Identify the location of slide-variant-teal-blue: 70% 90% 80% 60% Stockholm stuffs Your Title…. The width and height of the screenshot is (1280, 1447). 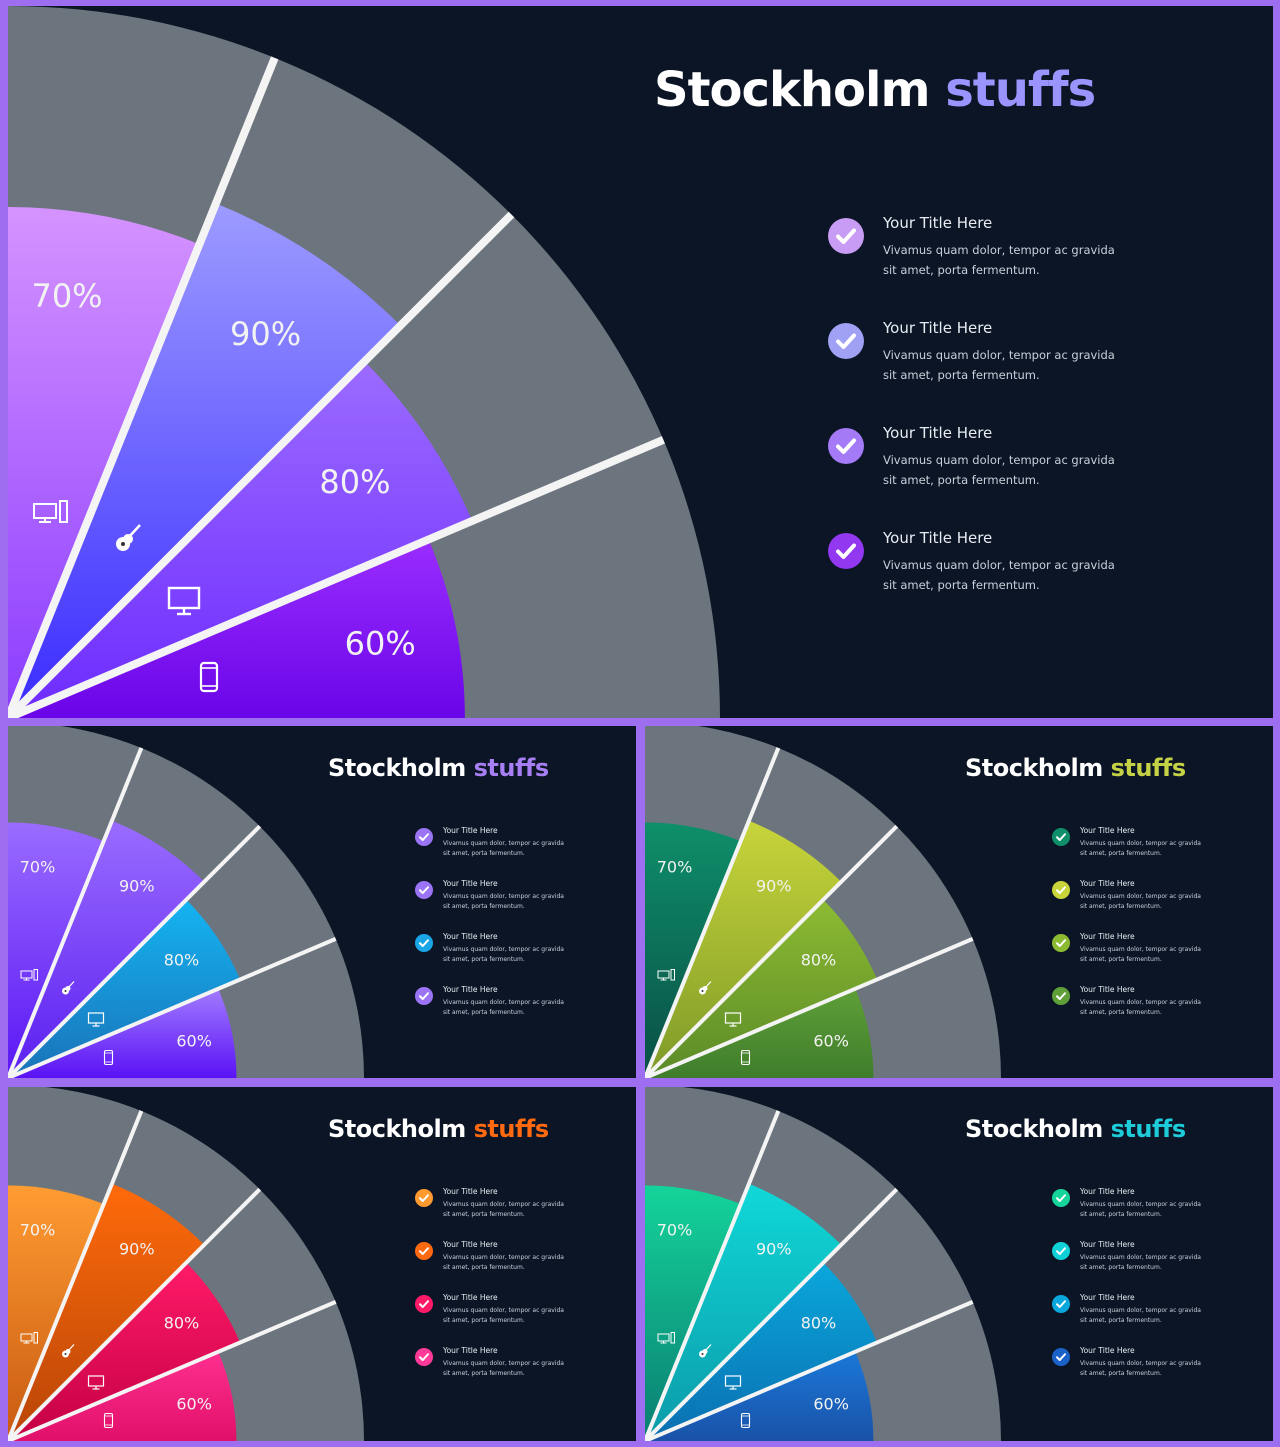
(959, 1264).